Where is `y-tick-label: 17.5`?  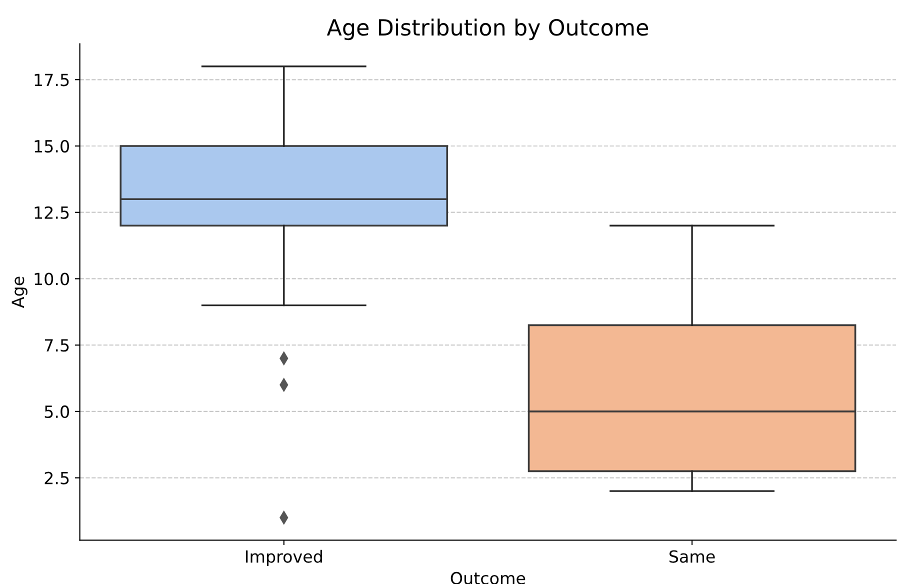
y-tick-label: 17.5 is located at coordinates (51, 80).